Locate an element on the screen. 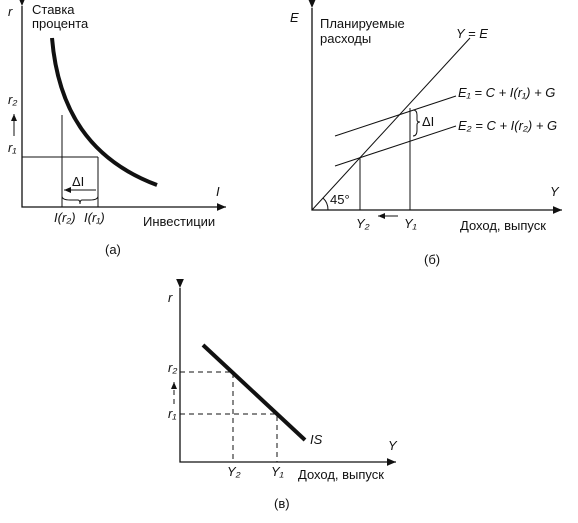 Image resolution: width=578 pixels, height=523 pixels. tick-x: I(r₁) is located at coordinates (94, 217).